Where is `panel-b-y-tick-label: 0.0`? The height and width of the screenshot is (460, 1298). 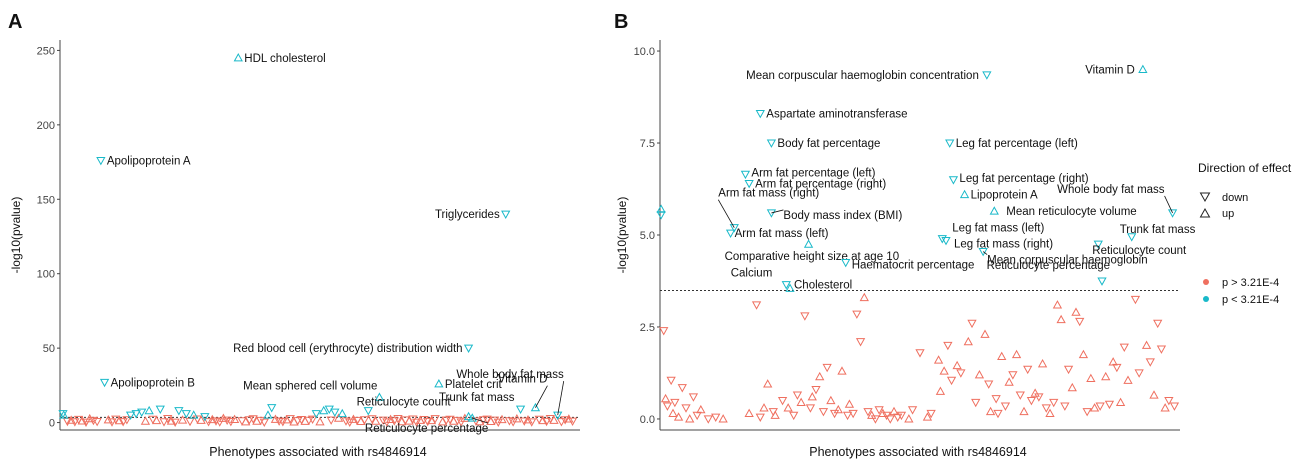
panel-b-y-tick-label: 0.0 is located at coordinates (647, 420).